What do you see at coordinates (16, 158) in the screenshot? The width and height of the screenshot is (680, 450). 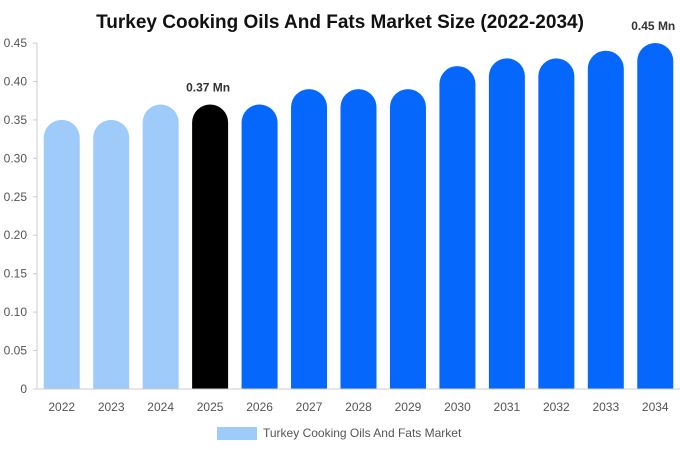 I see `y-tick-label: 0.30` at bounding box center [16, 158].